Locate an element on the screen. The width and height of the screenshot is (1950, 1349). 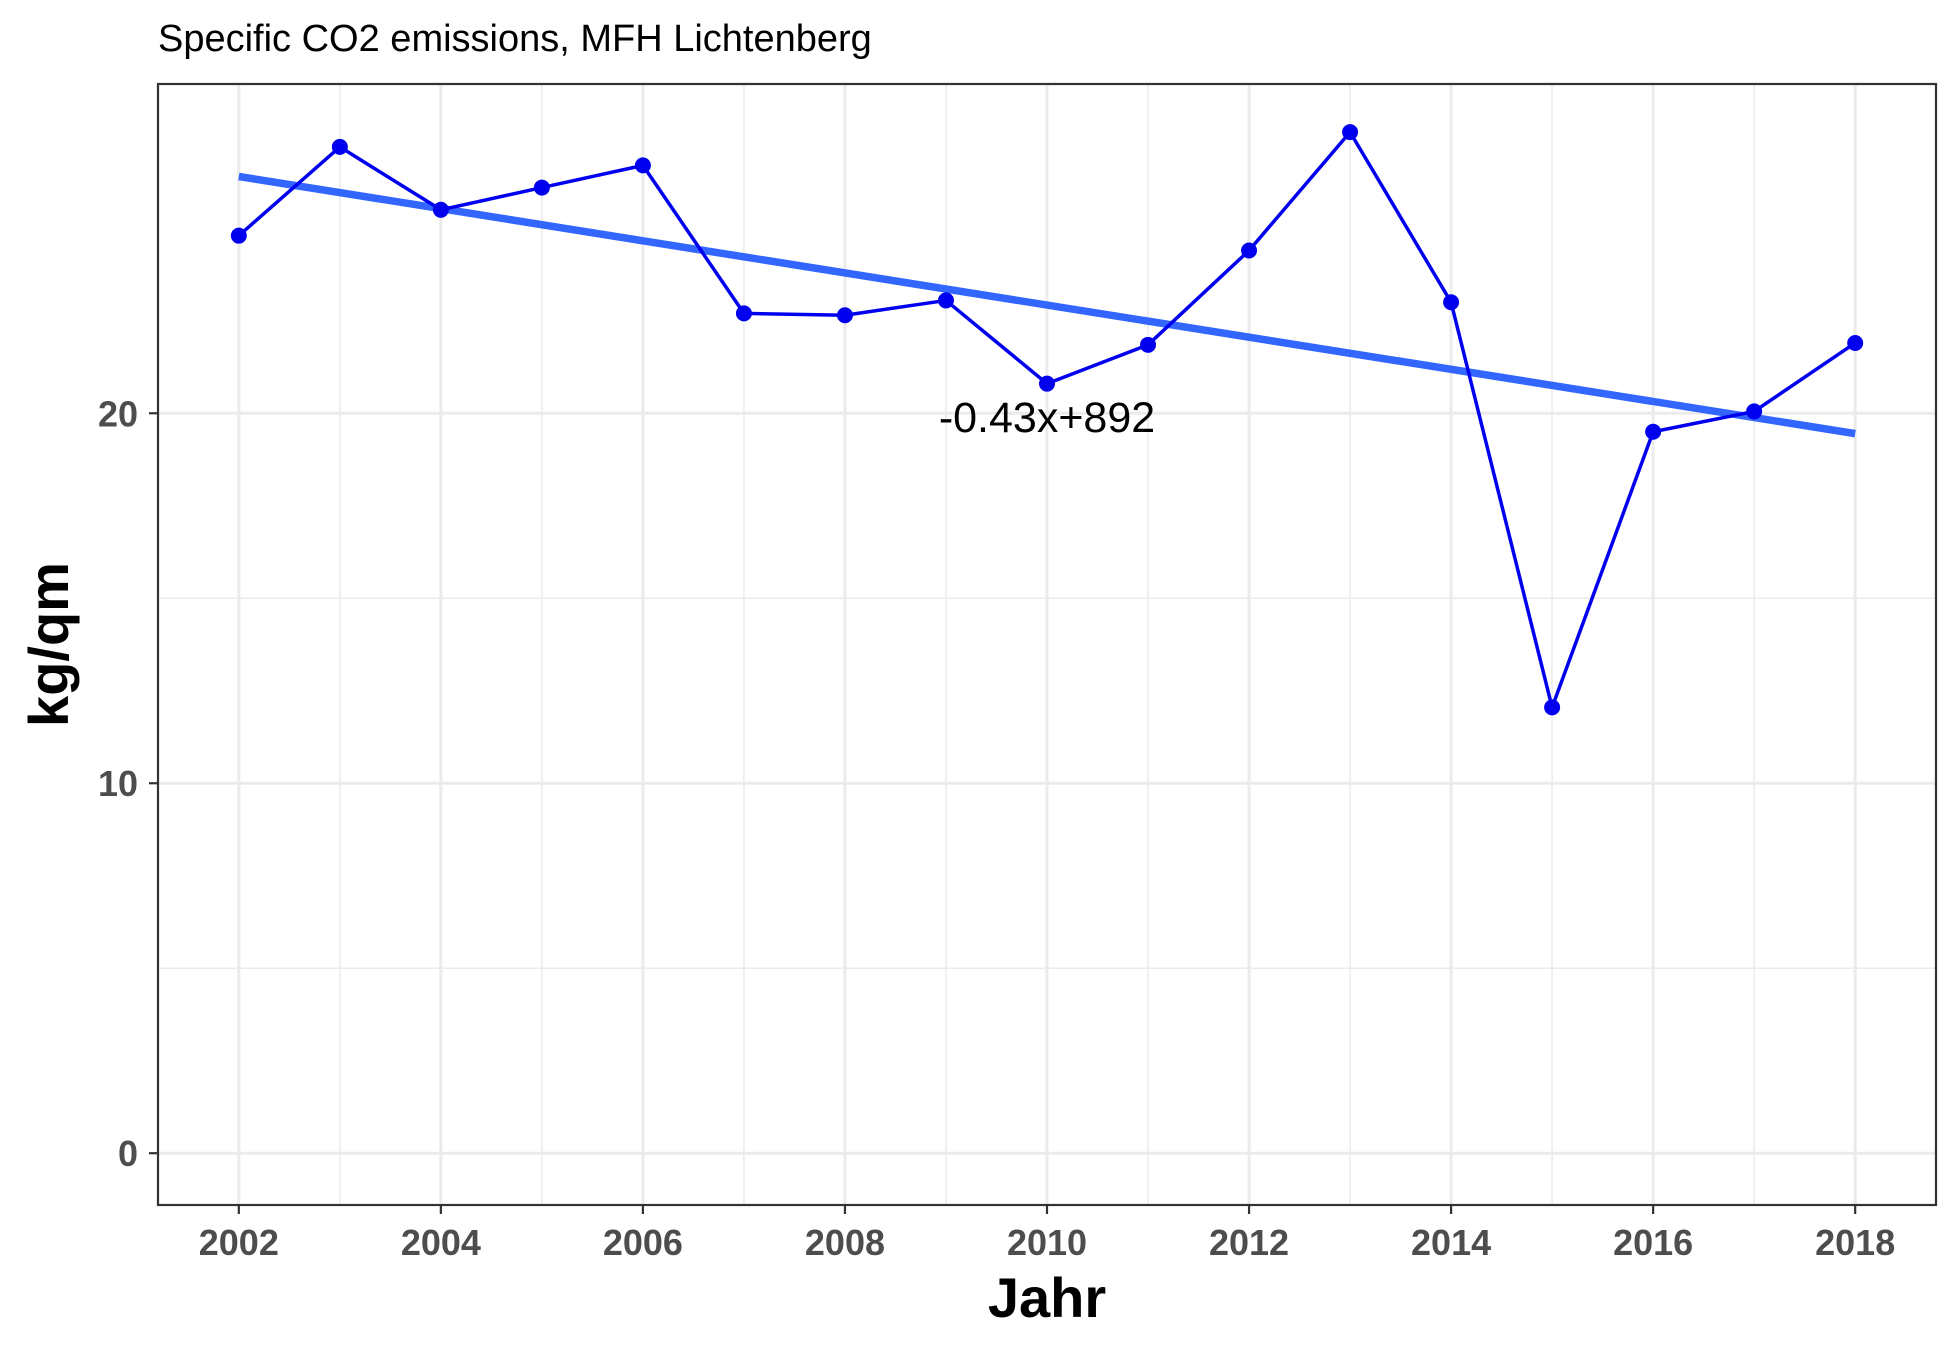
chart-title: Specific CO2 emissions, MFH Lichtenberg is located at coordinates (515, 39).